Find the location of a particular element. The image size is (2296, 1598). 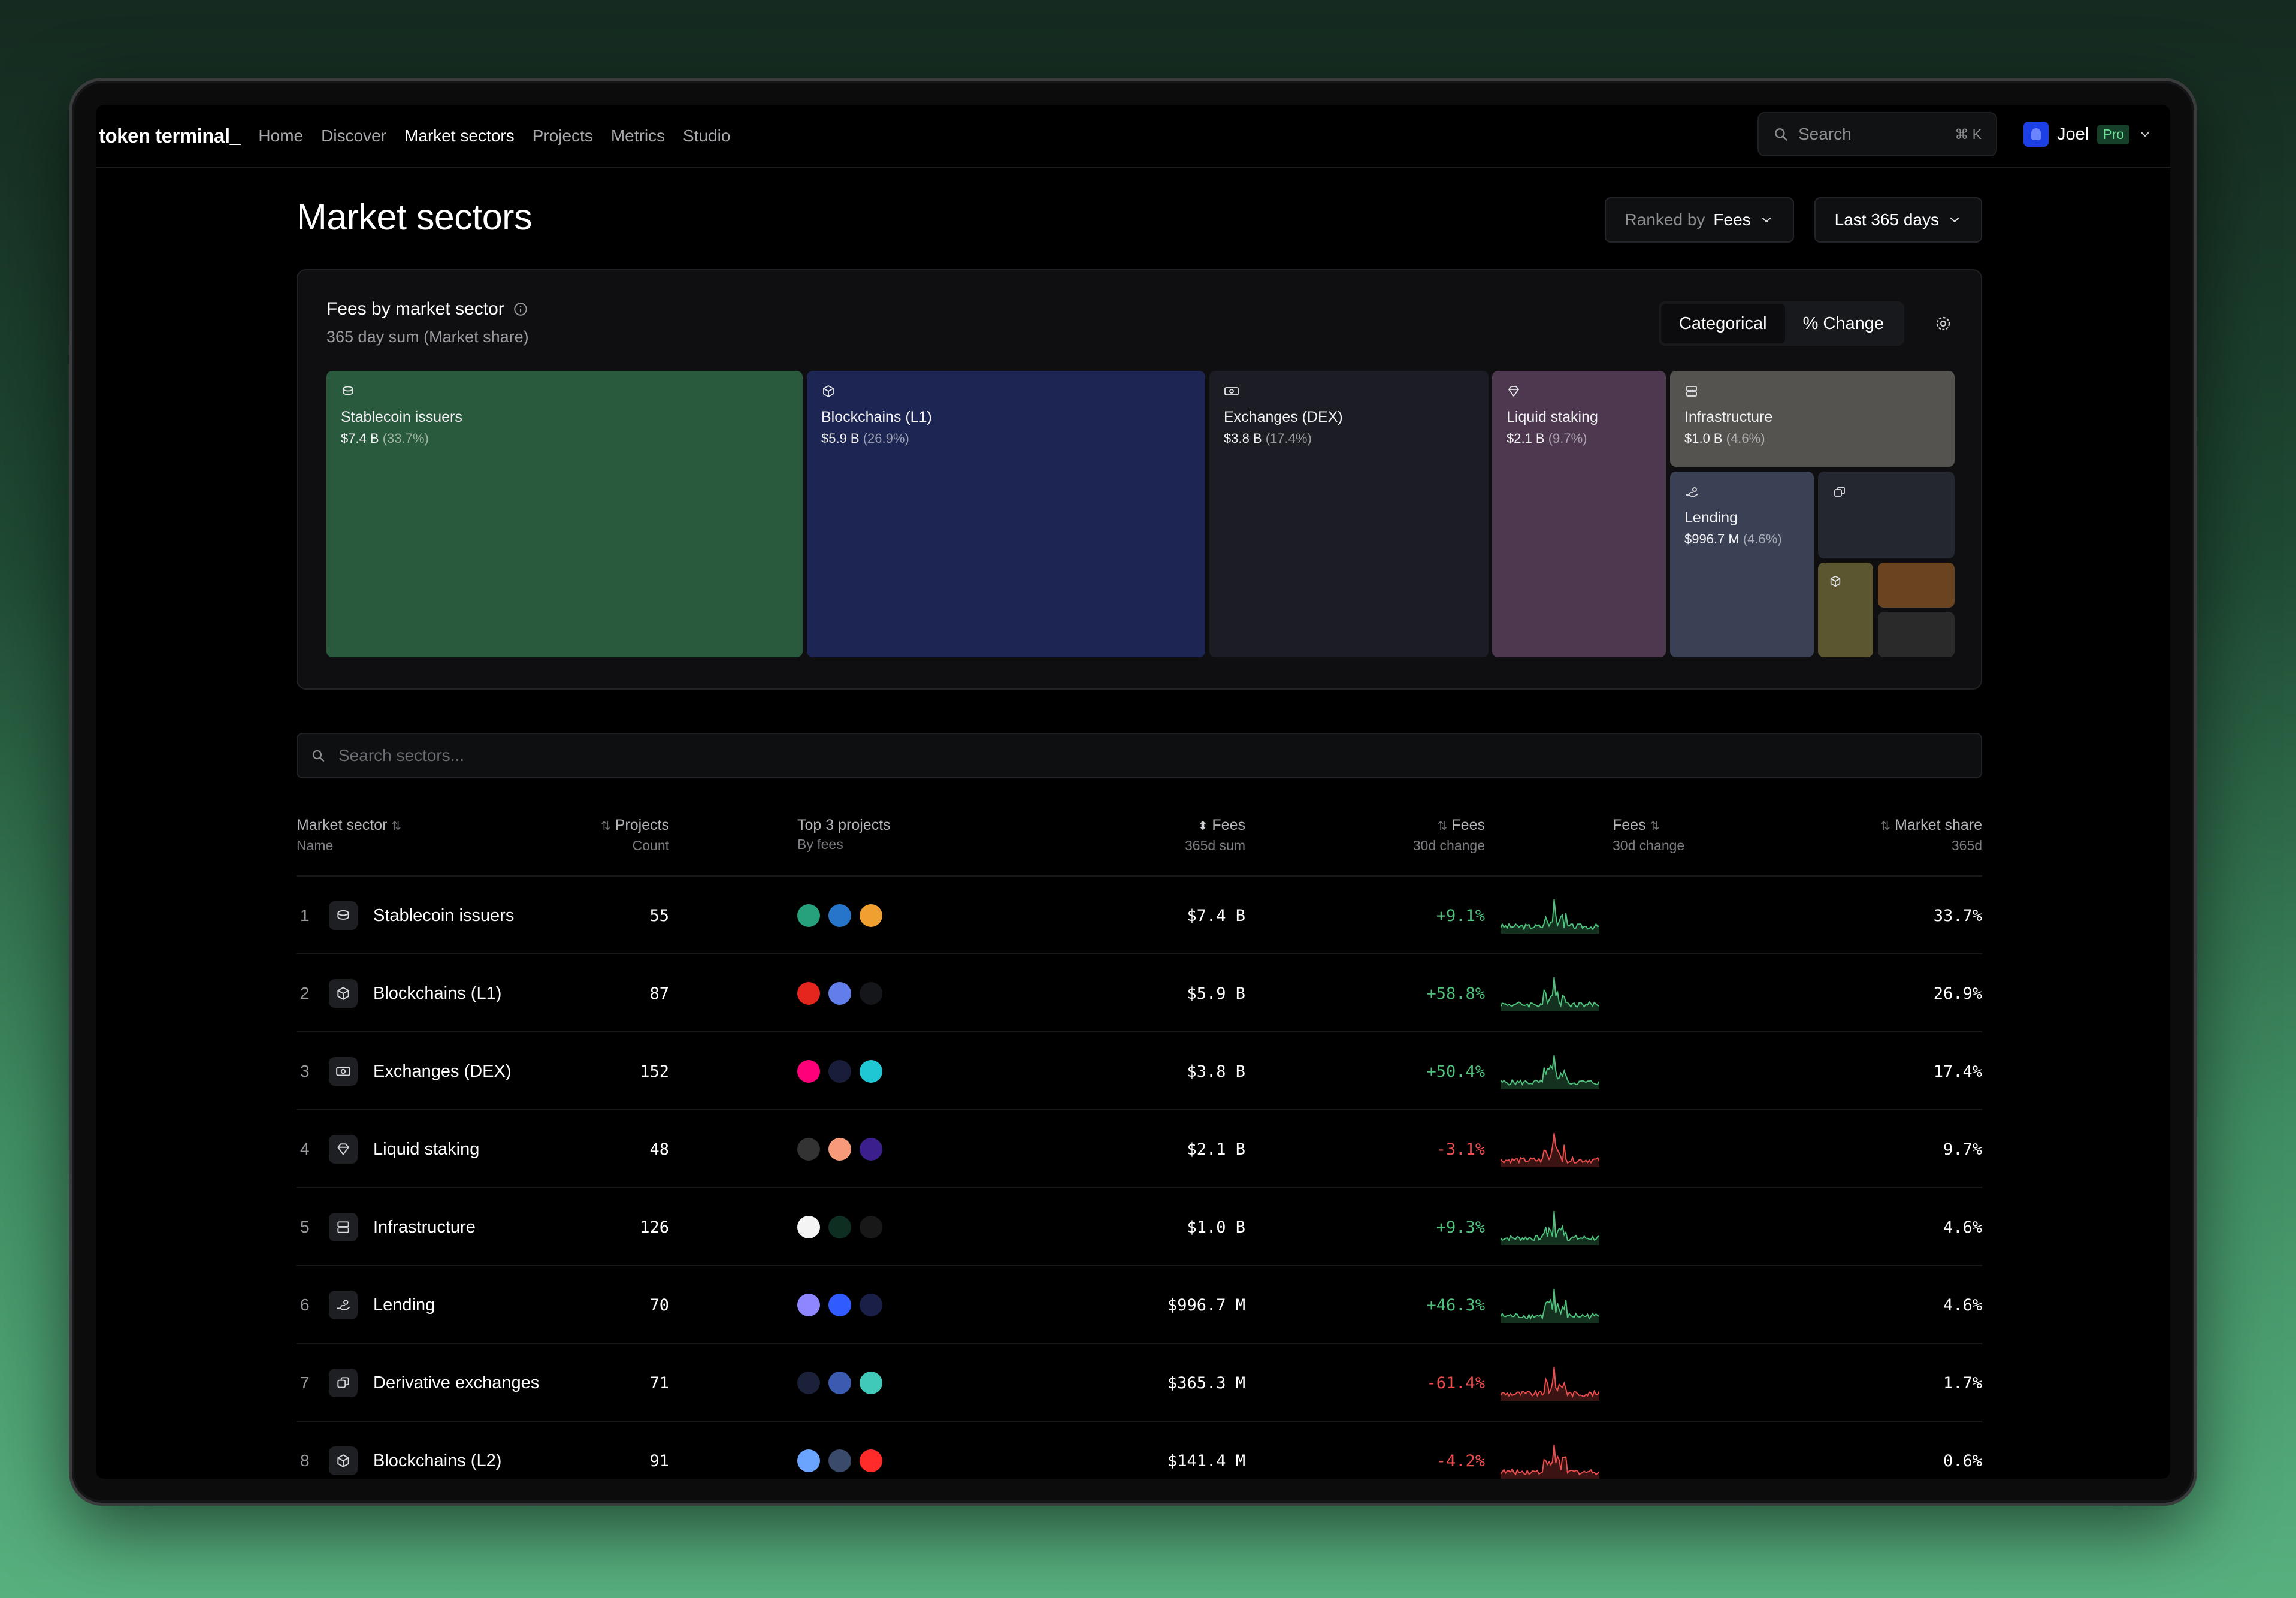

sector-name: Liquid staking is located at coordinates (426, 1149).